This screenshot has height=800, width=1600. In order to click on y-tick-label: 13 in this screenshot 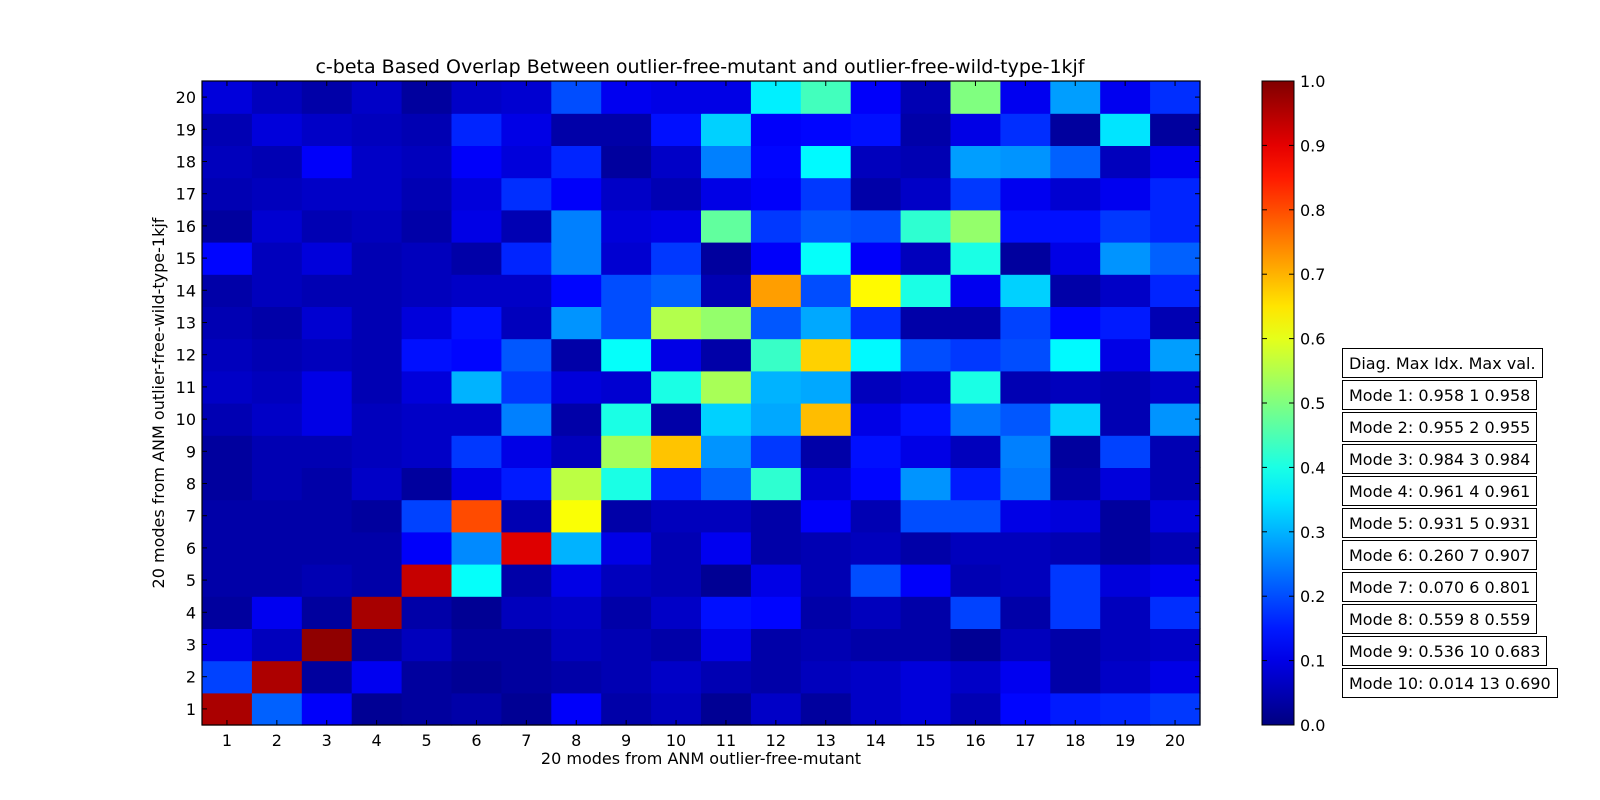, I will do `click(186, 323)`.